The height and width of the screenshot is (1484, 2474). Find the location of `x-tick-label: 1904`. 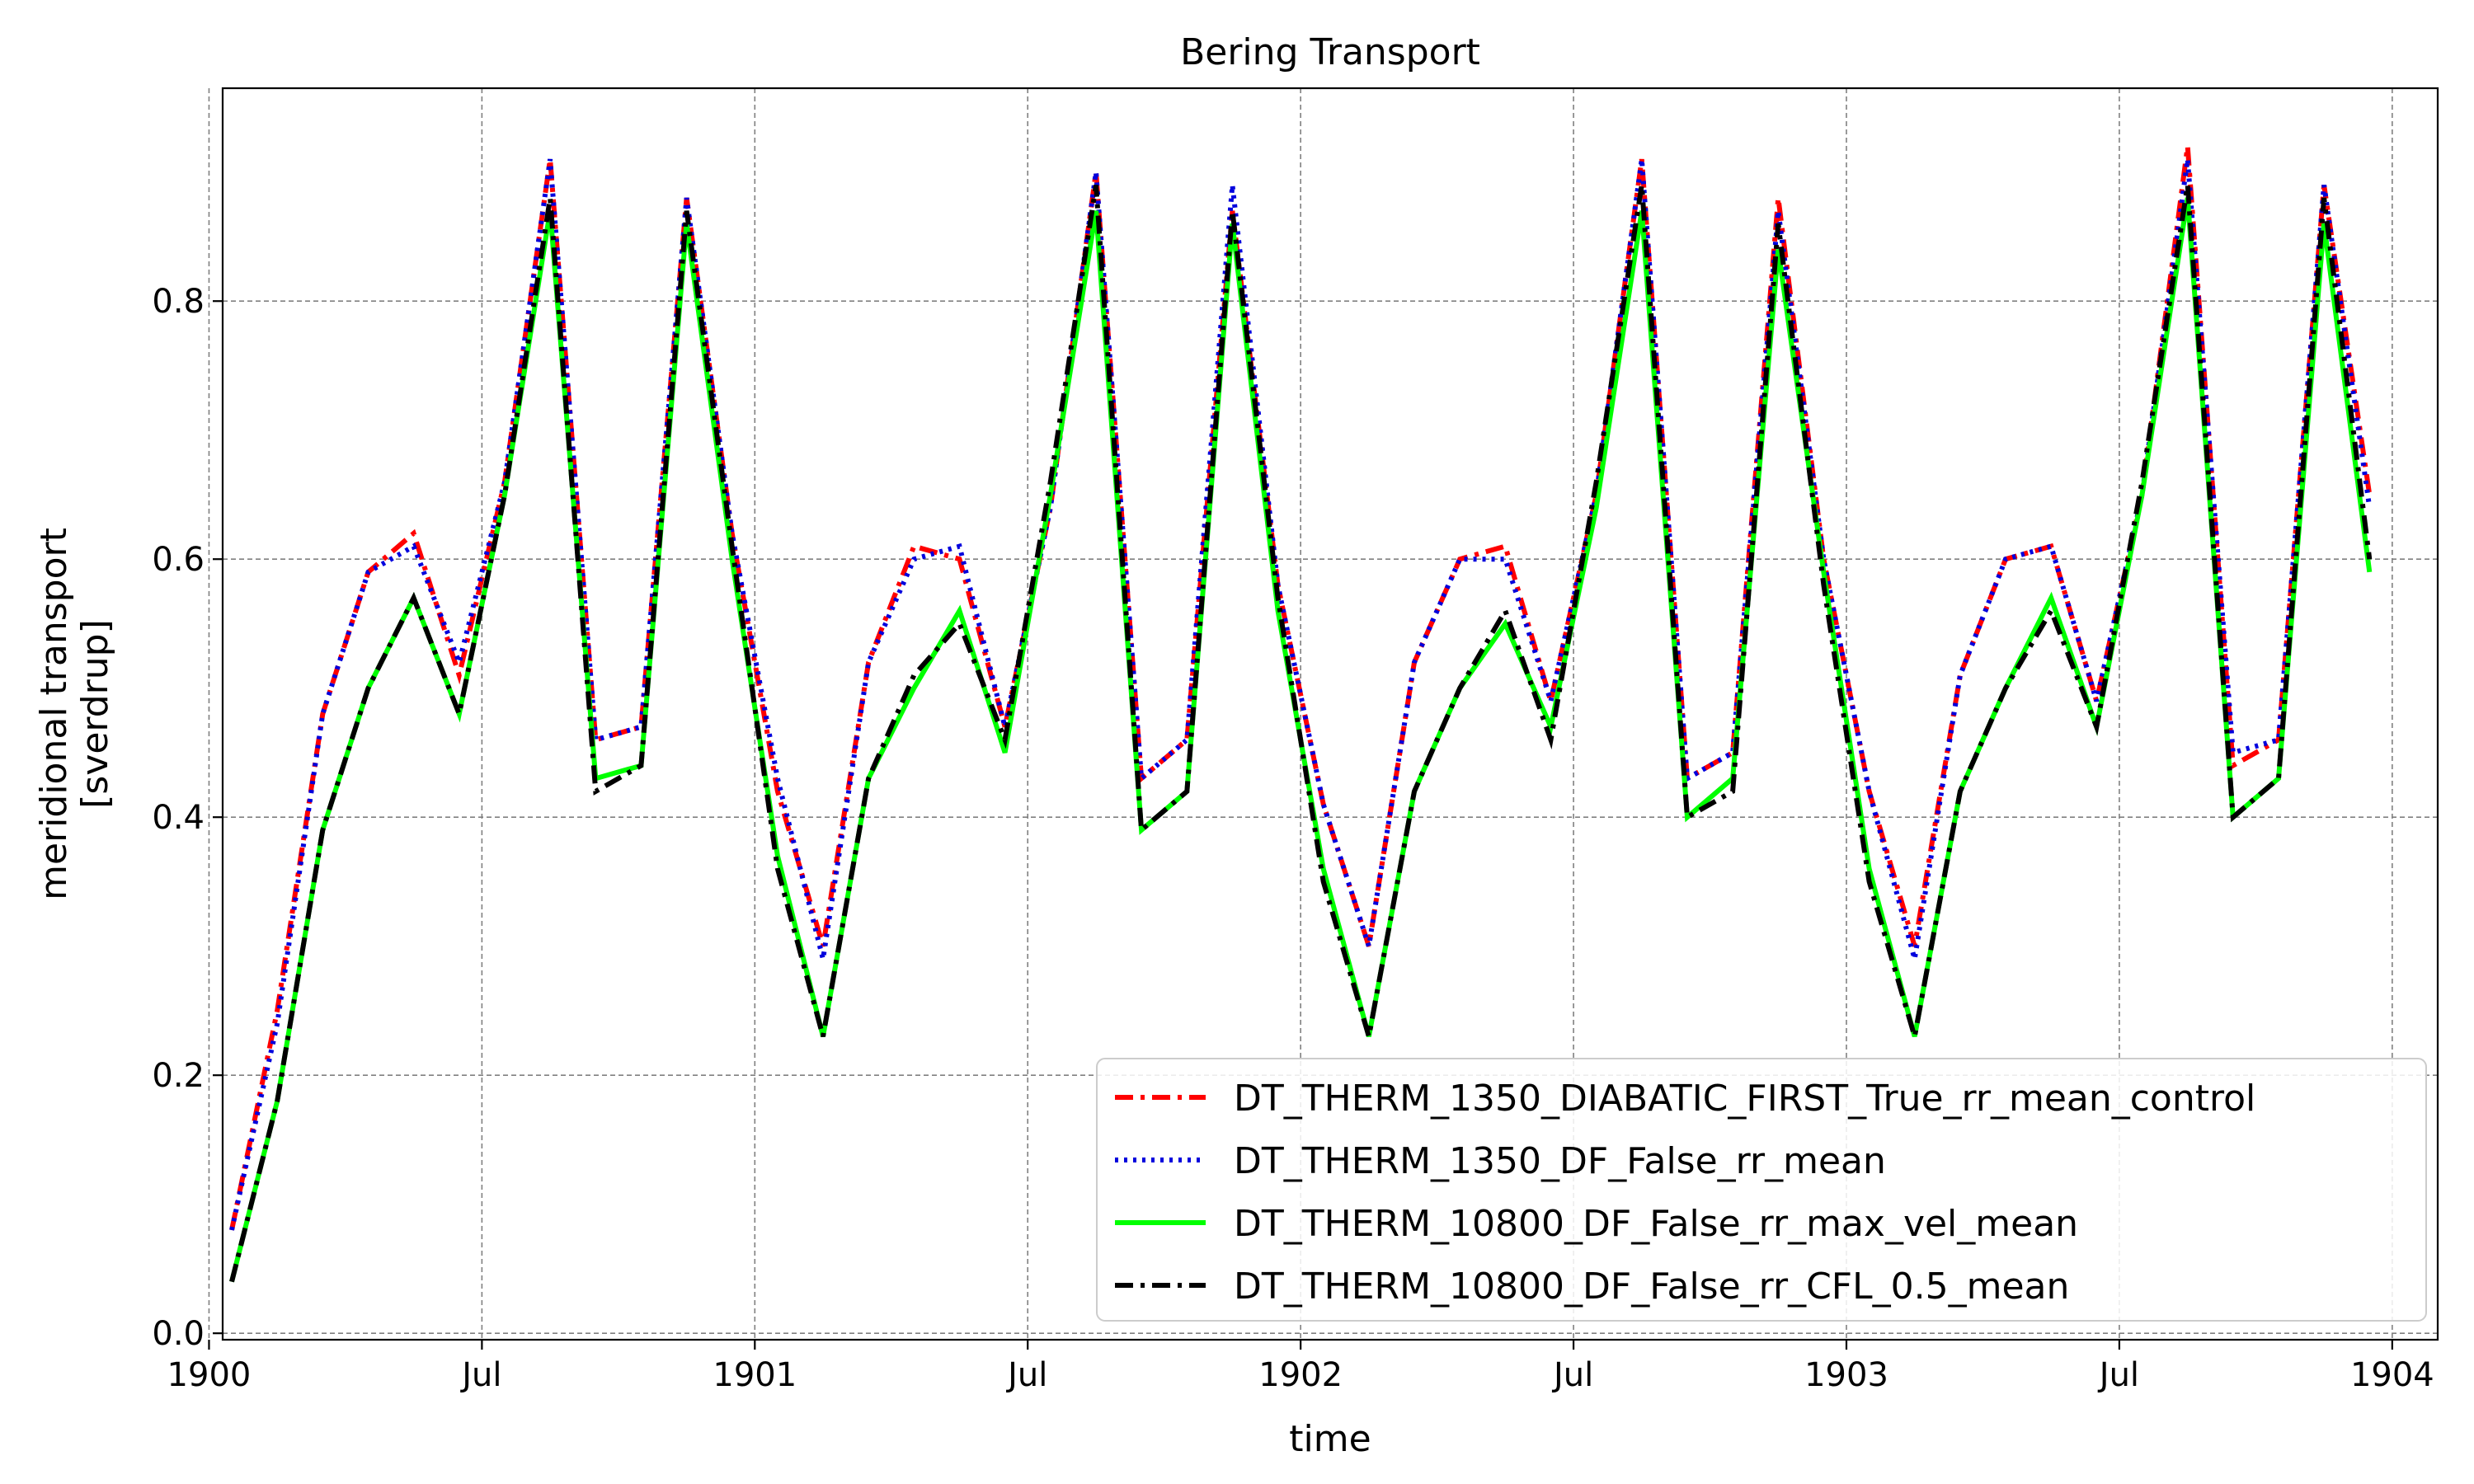

x-tick-label: 1904 is located at coordinates (2392, 1375).